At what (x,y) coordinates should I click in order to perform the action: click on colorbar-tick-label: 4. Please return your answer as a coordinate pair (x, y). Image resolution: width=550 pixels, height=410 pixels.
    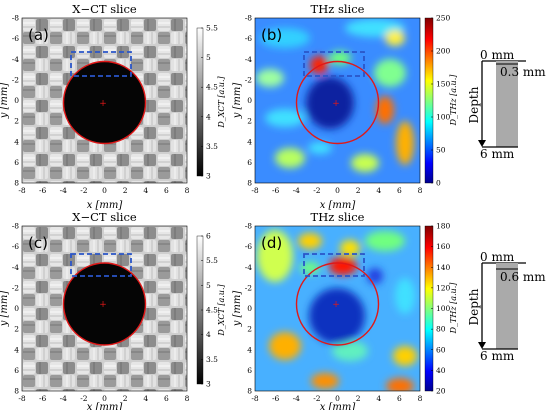
    Looking at the image, I should click on (208, 334).